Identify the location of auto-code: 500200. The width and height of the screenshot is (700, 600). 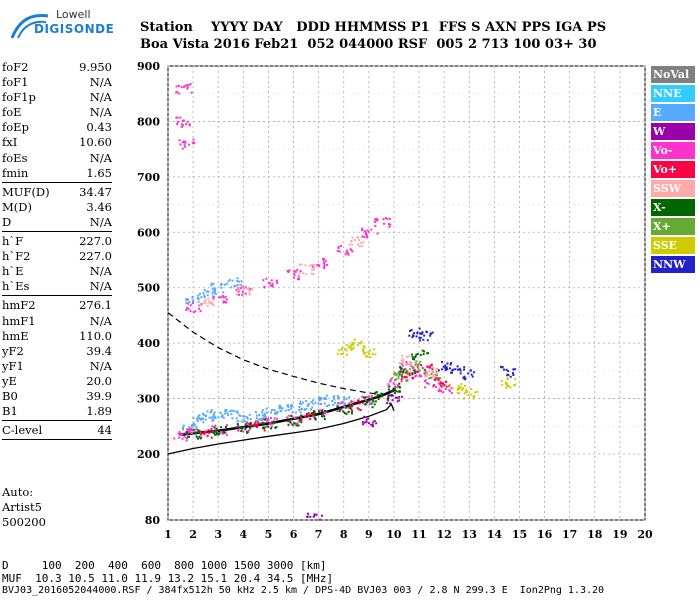
(24, 522).